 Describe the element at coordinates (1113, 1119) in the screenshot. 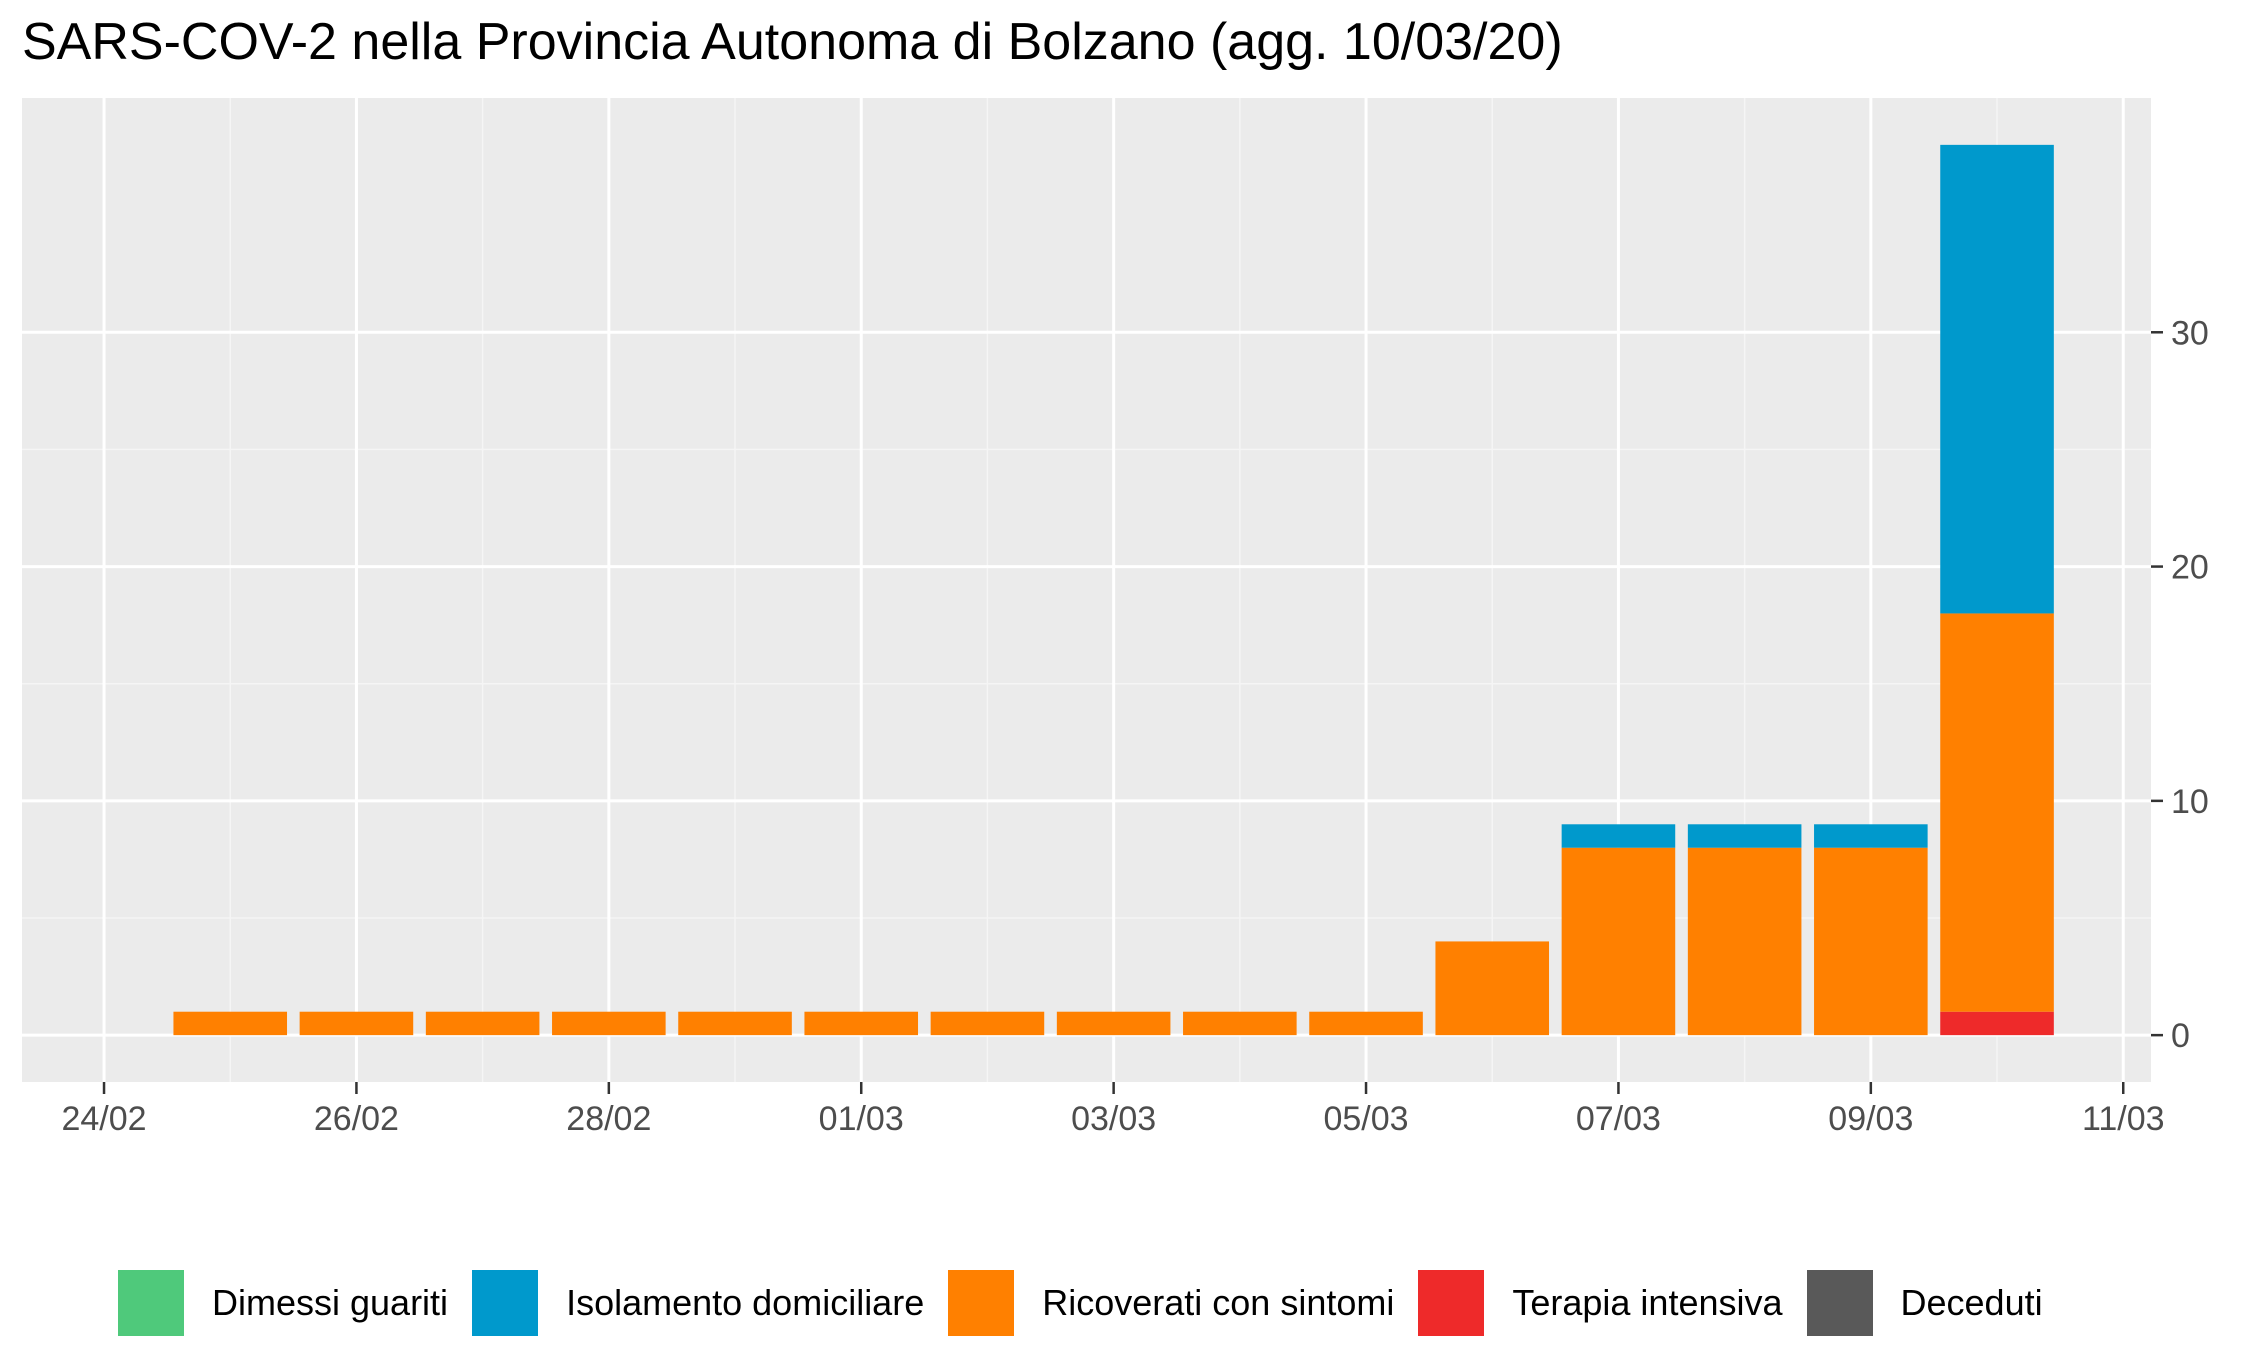

I see `x-tick-label: 03/03` at that location.